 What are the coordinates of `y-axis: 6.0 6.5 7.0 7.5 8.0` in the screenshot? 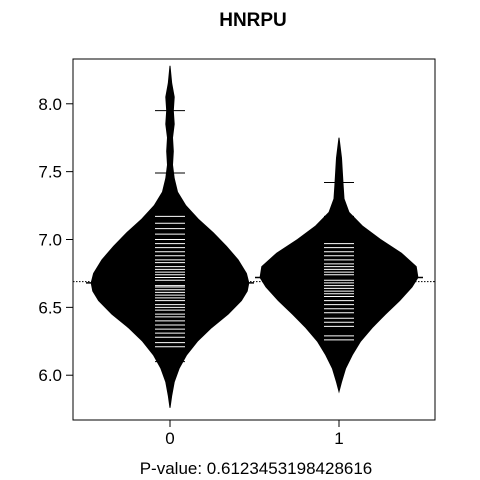 It's located at (55, 240).